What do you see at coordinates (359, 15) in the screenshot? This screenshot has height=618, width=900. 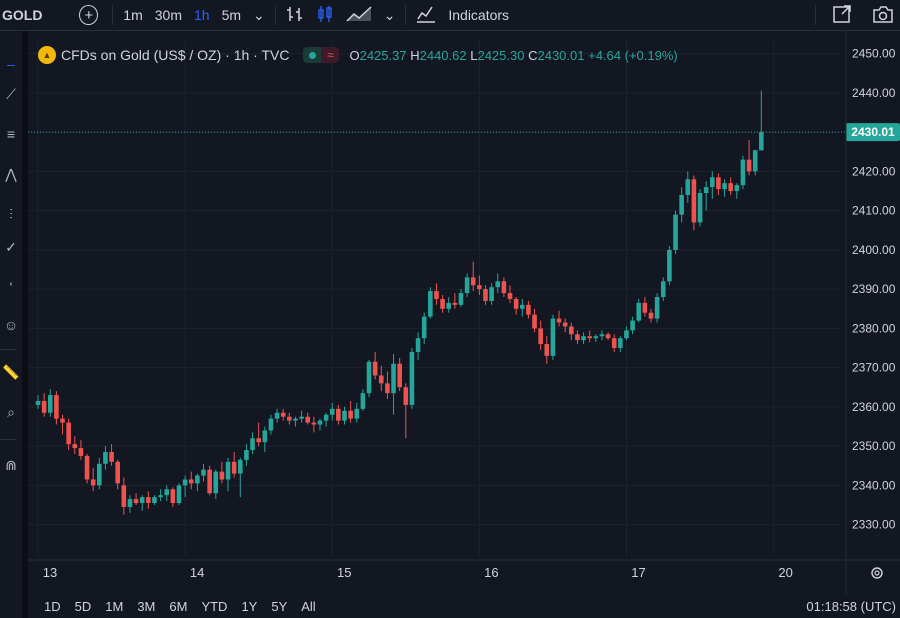 I see `area-style-icon` at bounding box center [359, 15].